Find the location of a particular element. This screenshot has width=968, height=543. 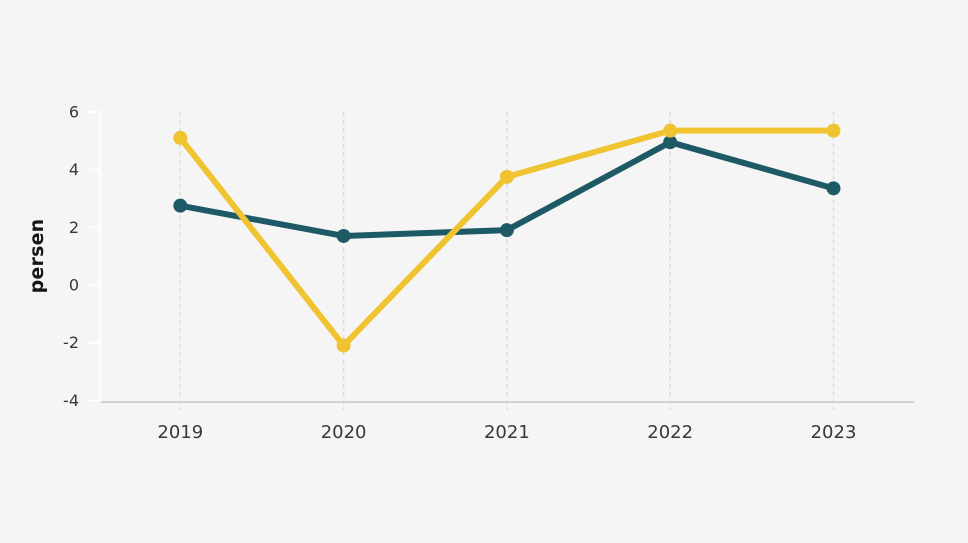

y-tick-label-6: 6 is located at coordinates (74, 111).